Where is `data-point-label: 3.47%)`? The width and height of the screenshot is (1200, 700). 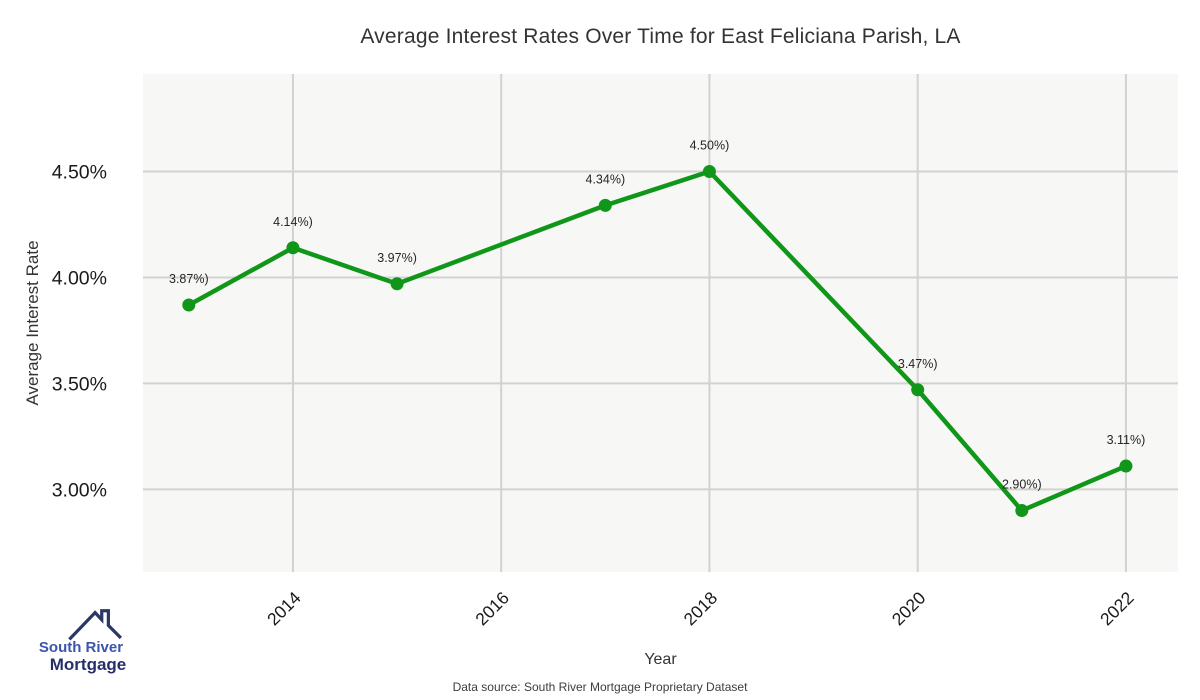
data-point-label: 3.47%) is located at coordinates (918, 364).